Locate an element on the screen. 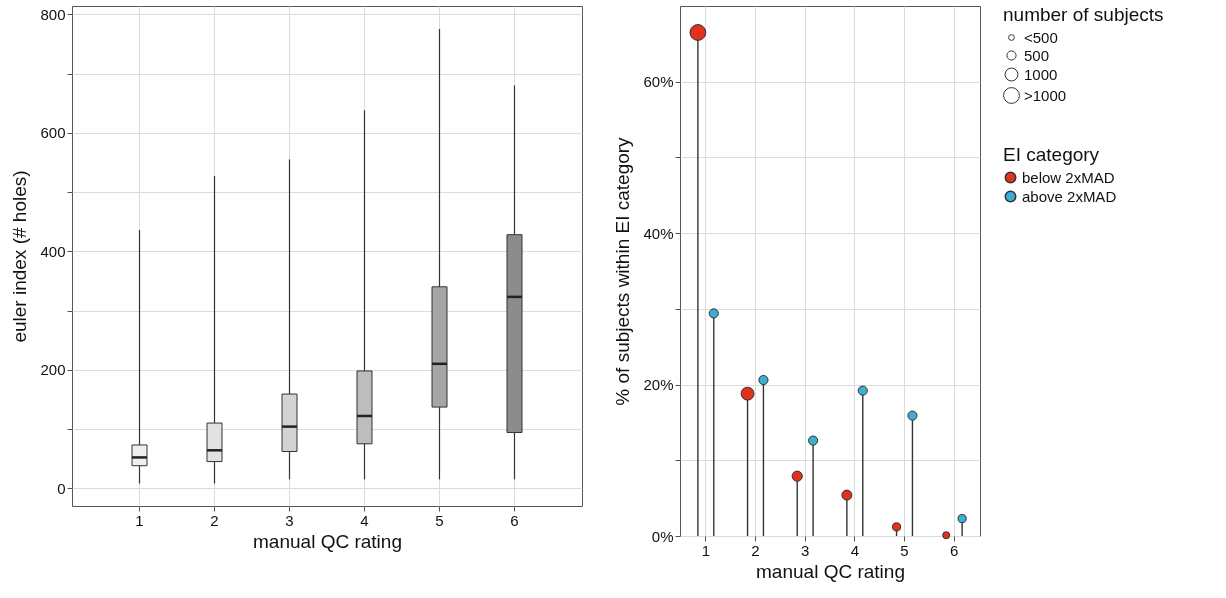 The image size is (1226, 598). y-tick-label: 20% is located at coordinates (658, 385).